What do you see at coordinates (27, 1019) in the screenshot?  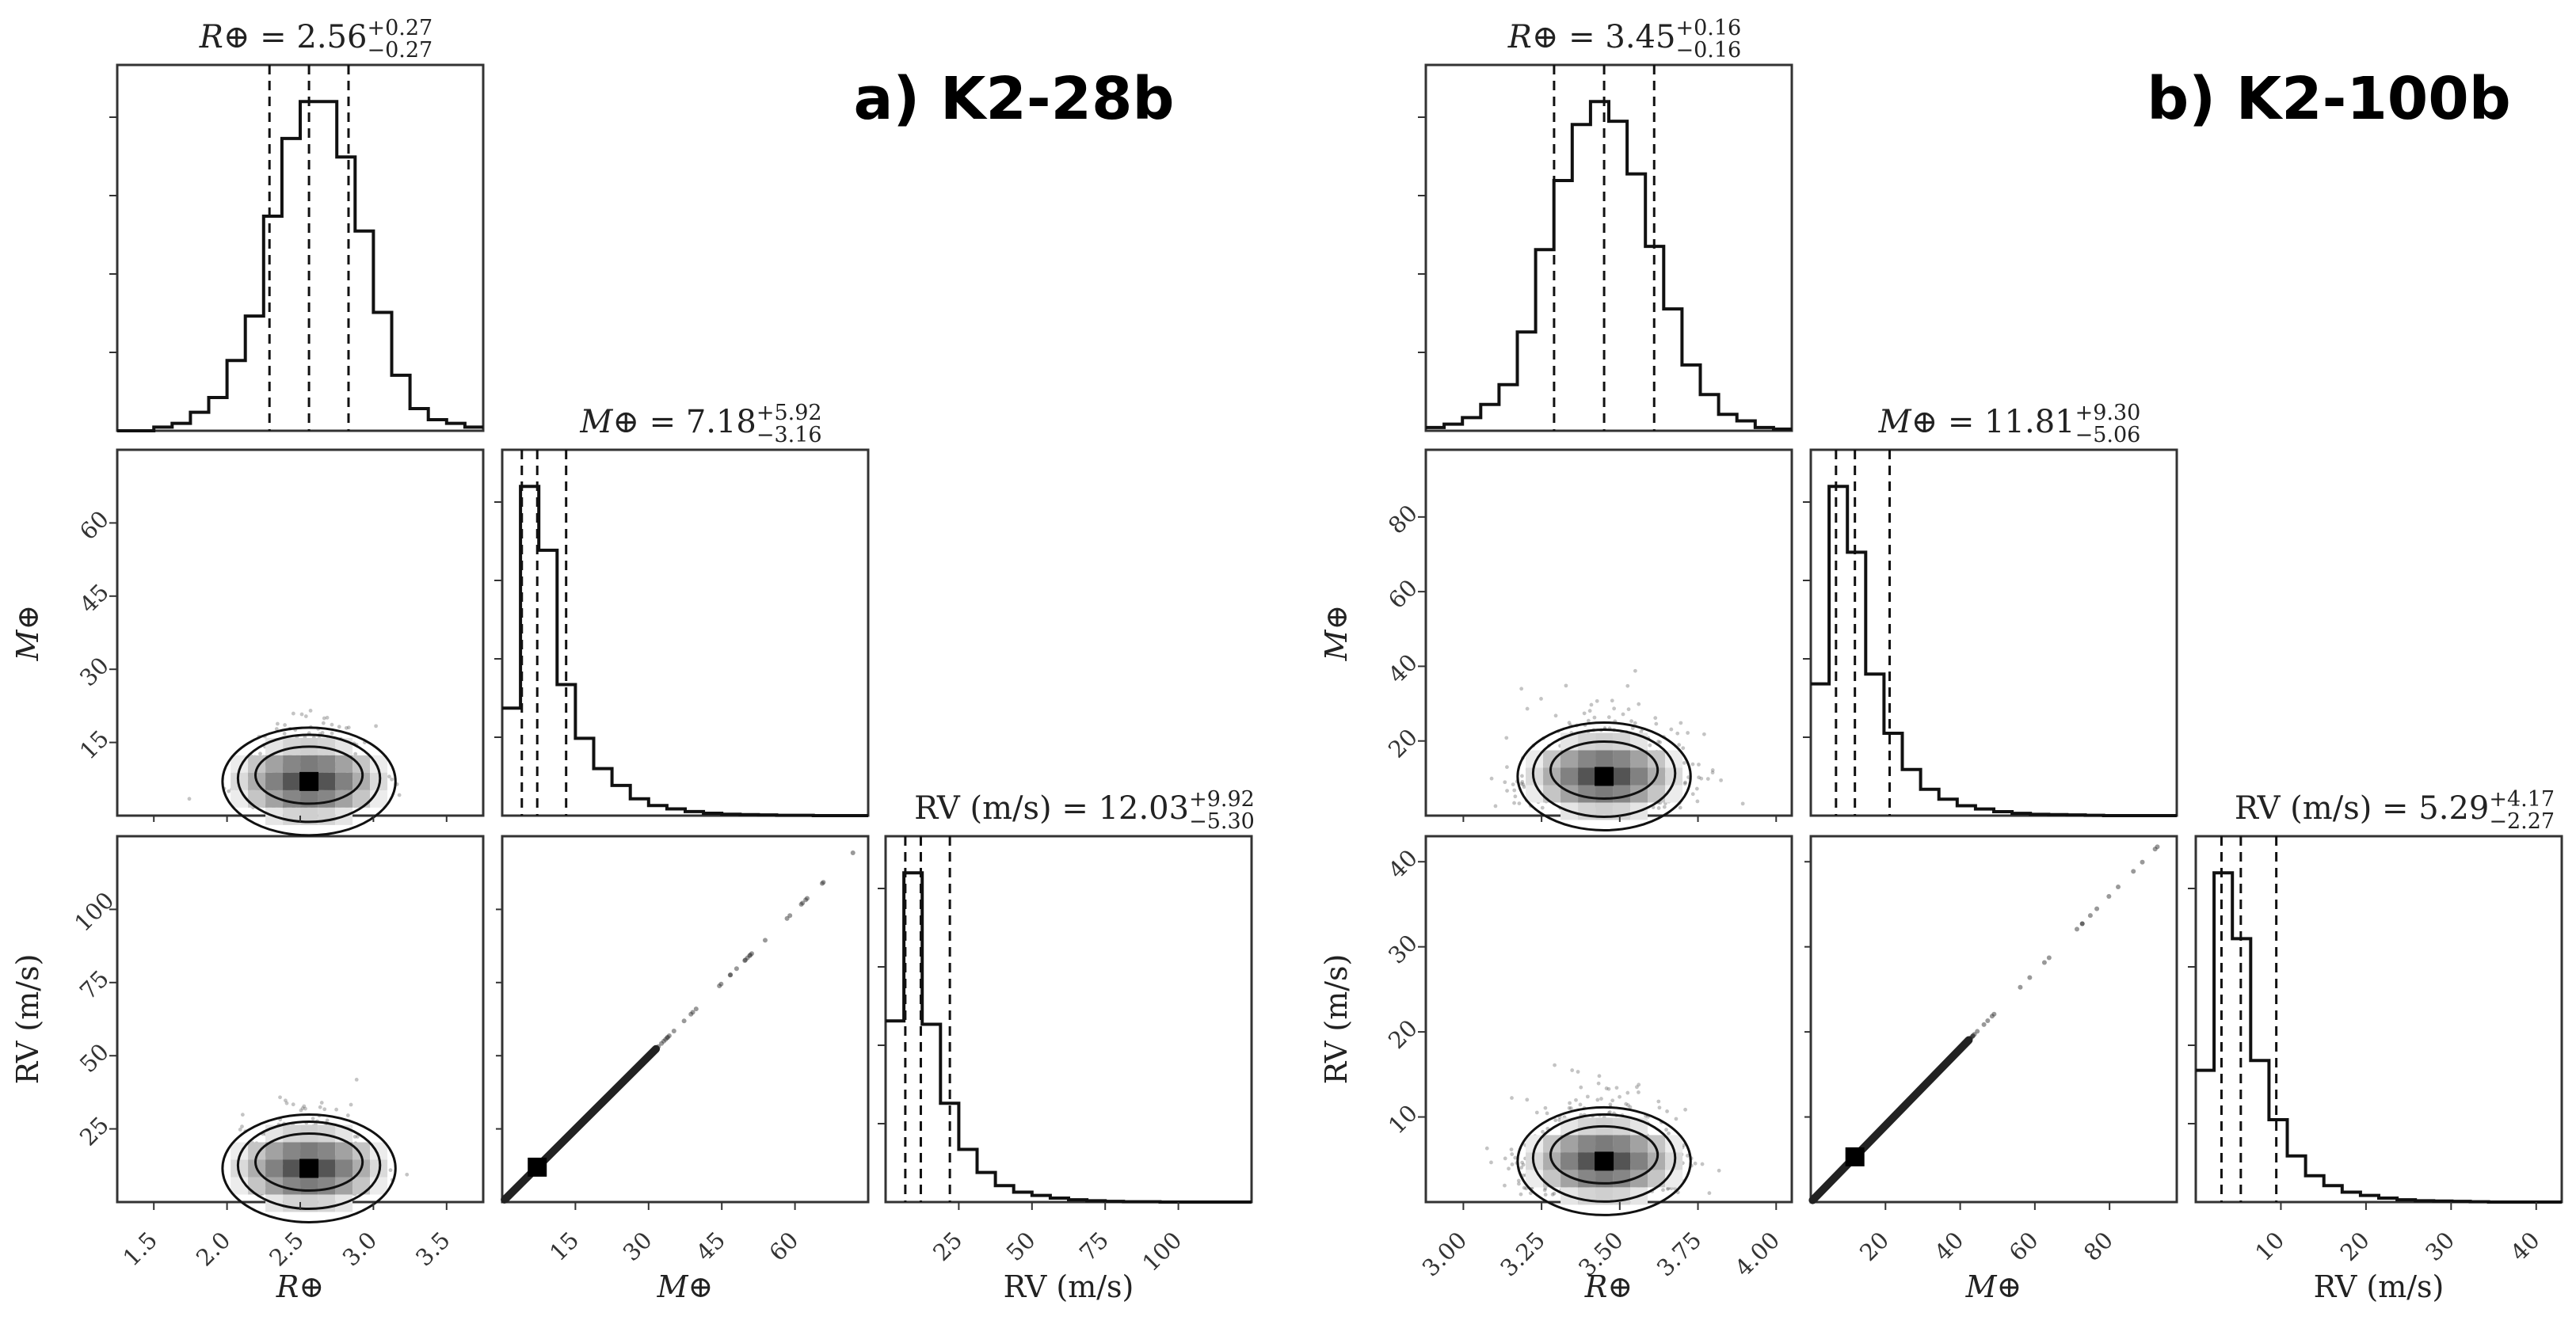 I see `y-axis-label: RV (m/s)` at bounding box center [27, 1019].